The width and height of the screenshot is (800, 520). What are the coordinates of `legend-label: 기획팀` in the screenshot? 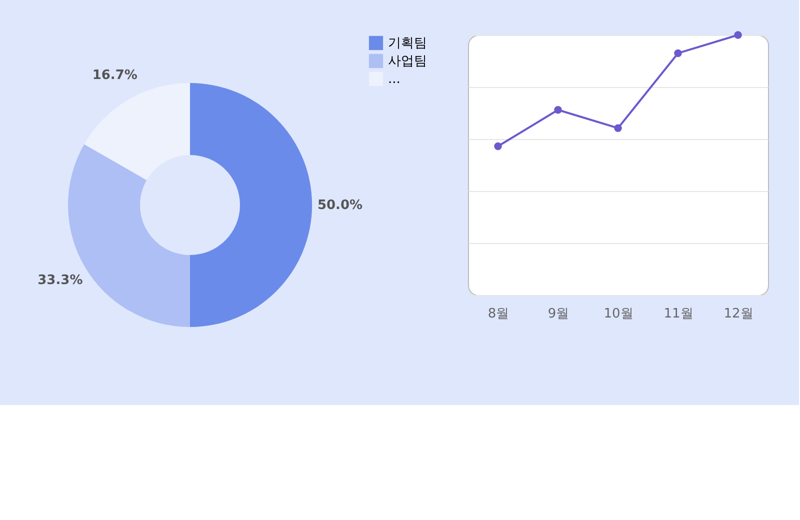 It's located at (407, 43).